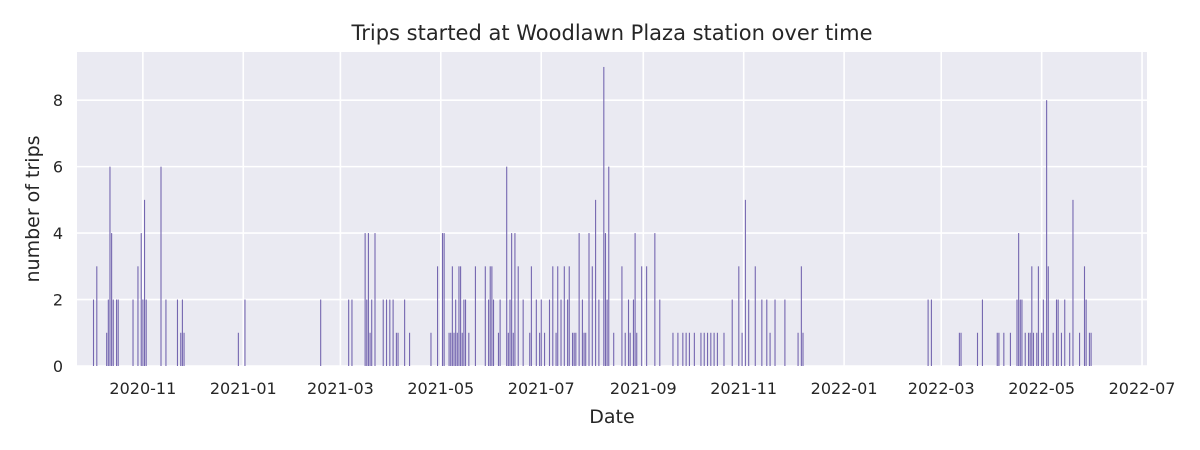 The height and width of the screenshot is (450, 1200). Describe the element at coordinates (743, 388) in the screenshot. I see `x-tick-label: 2021-11` at that location.